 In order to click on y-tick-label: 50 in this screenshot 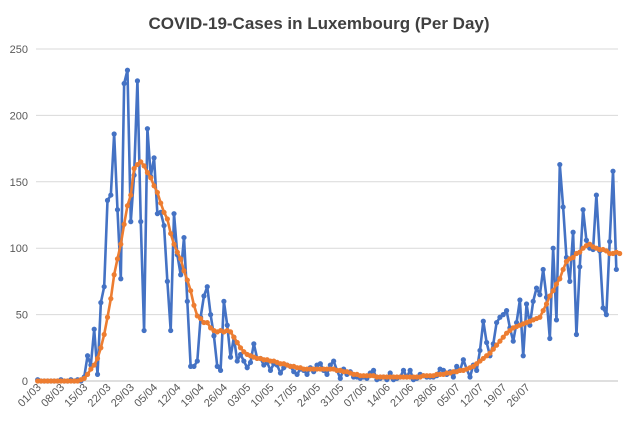, I will do `click(22, 316)`.